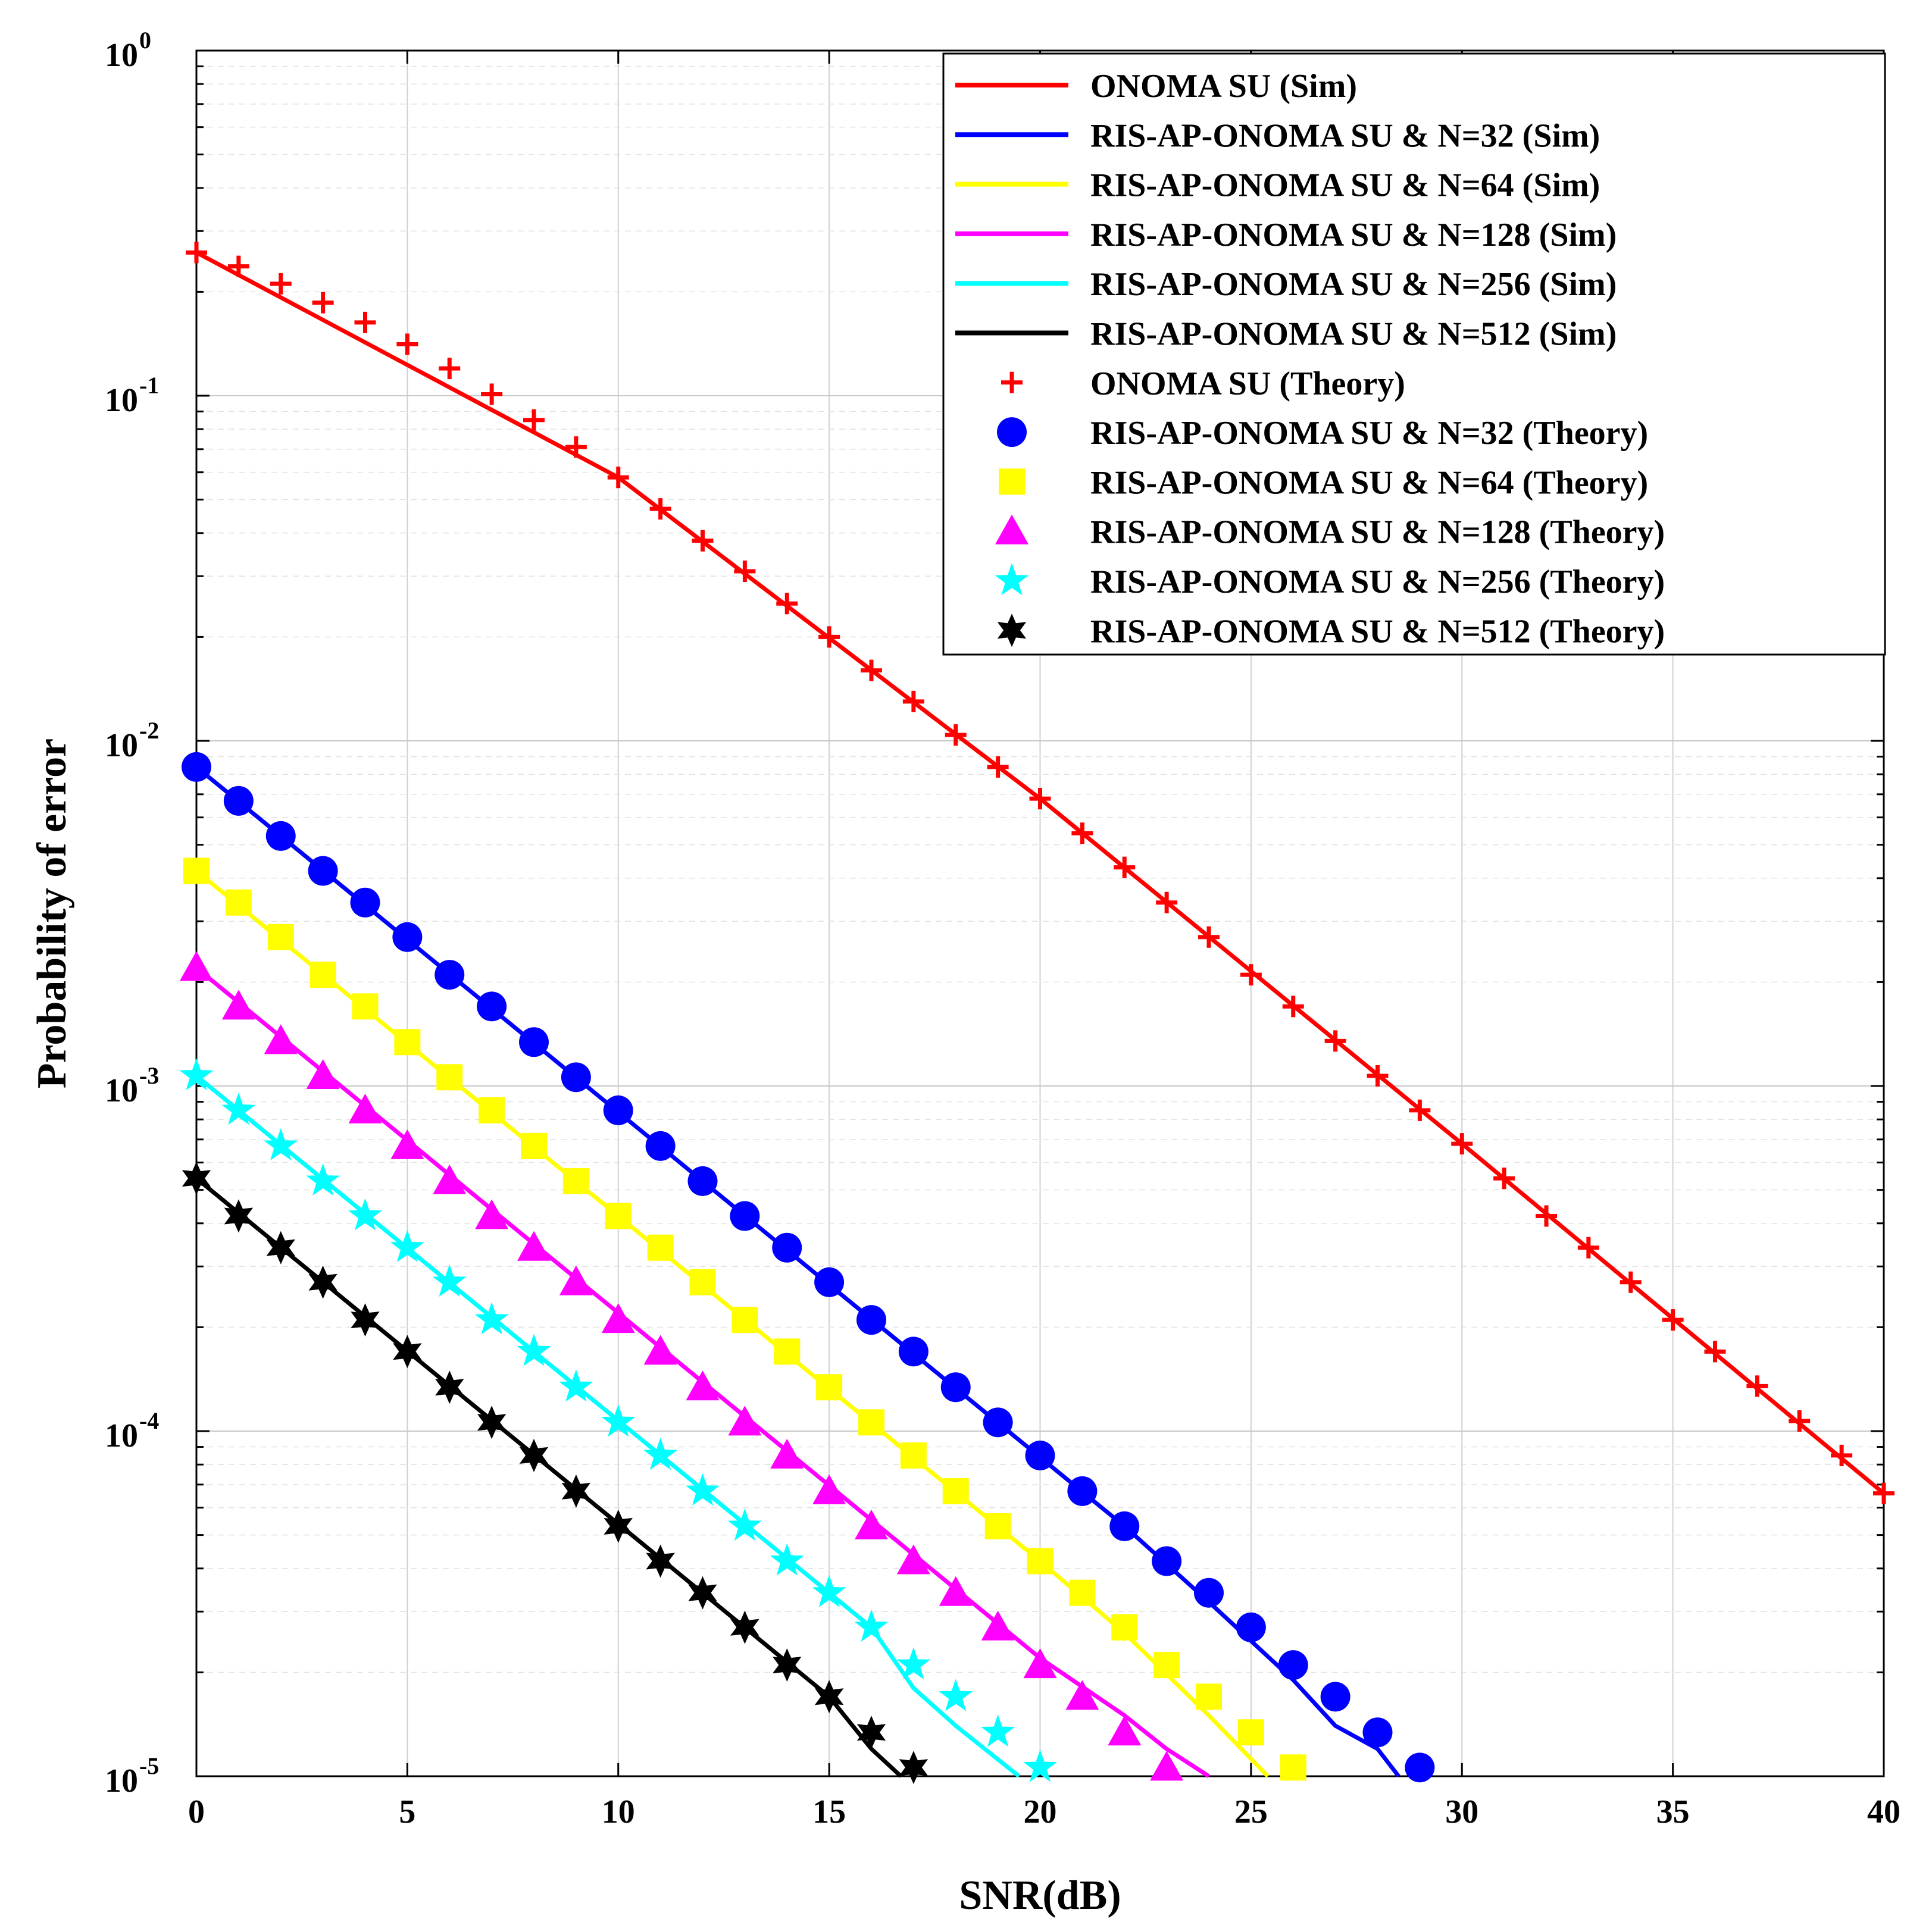 This screenshot has height=1925, width=1932. What do you see at coordinates (618, 1812) in the screenshot?
I see `x-tick-label: 10` at bounding box center [618, 1812].